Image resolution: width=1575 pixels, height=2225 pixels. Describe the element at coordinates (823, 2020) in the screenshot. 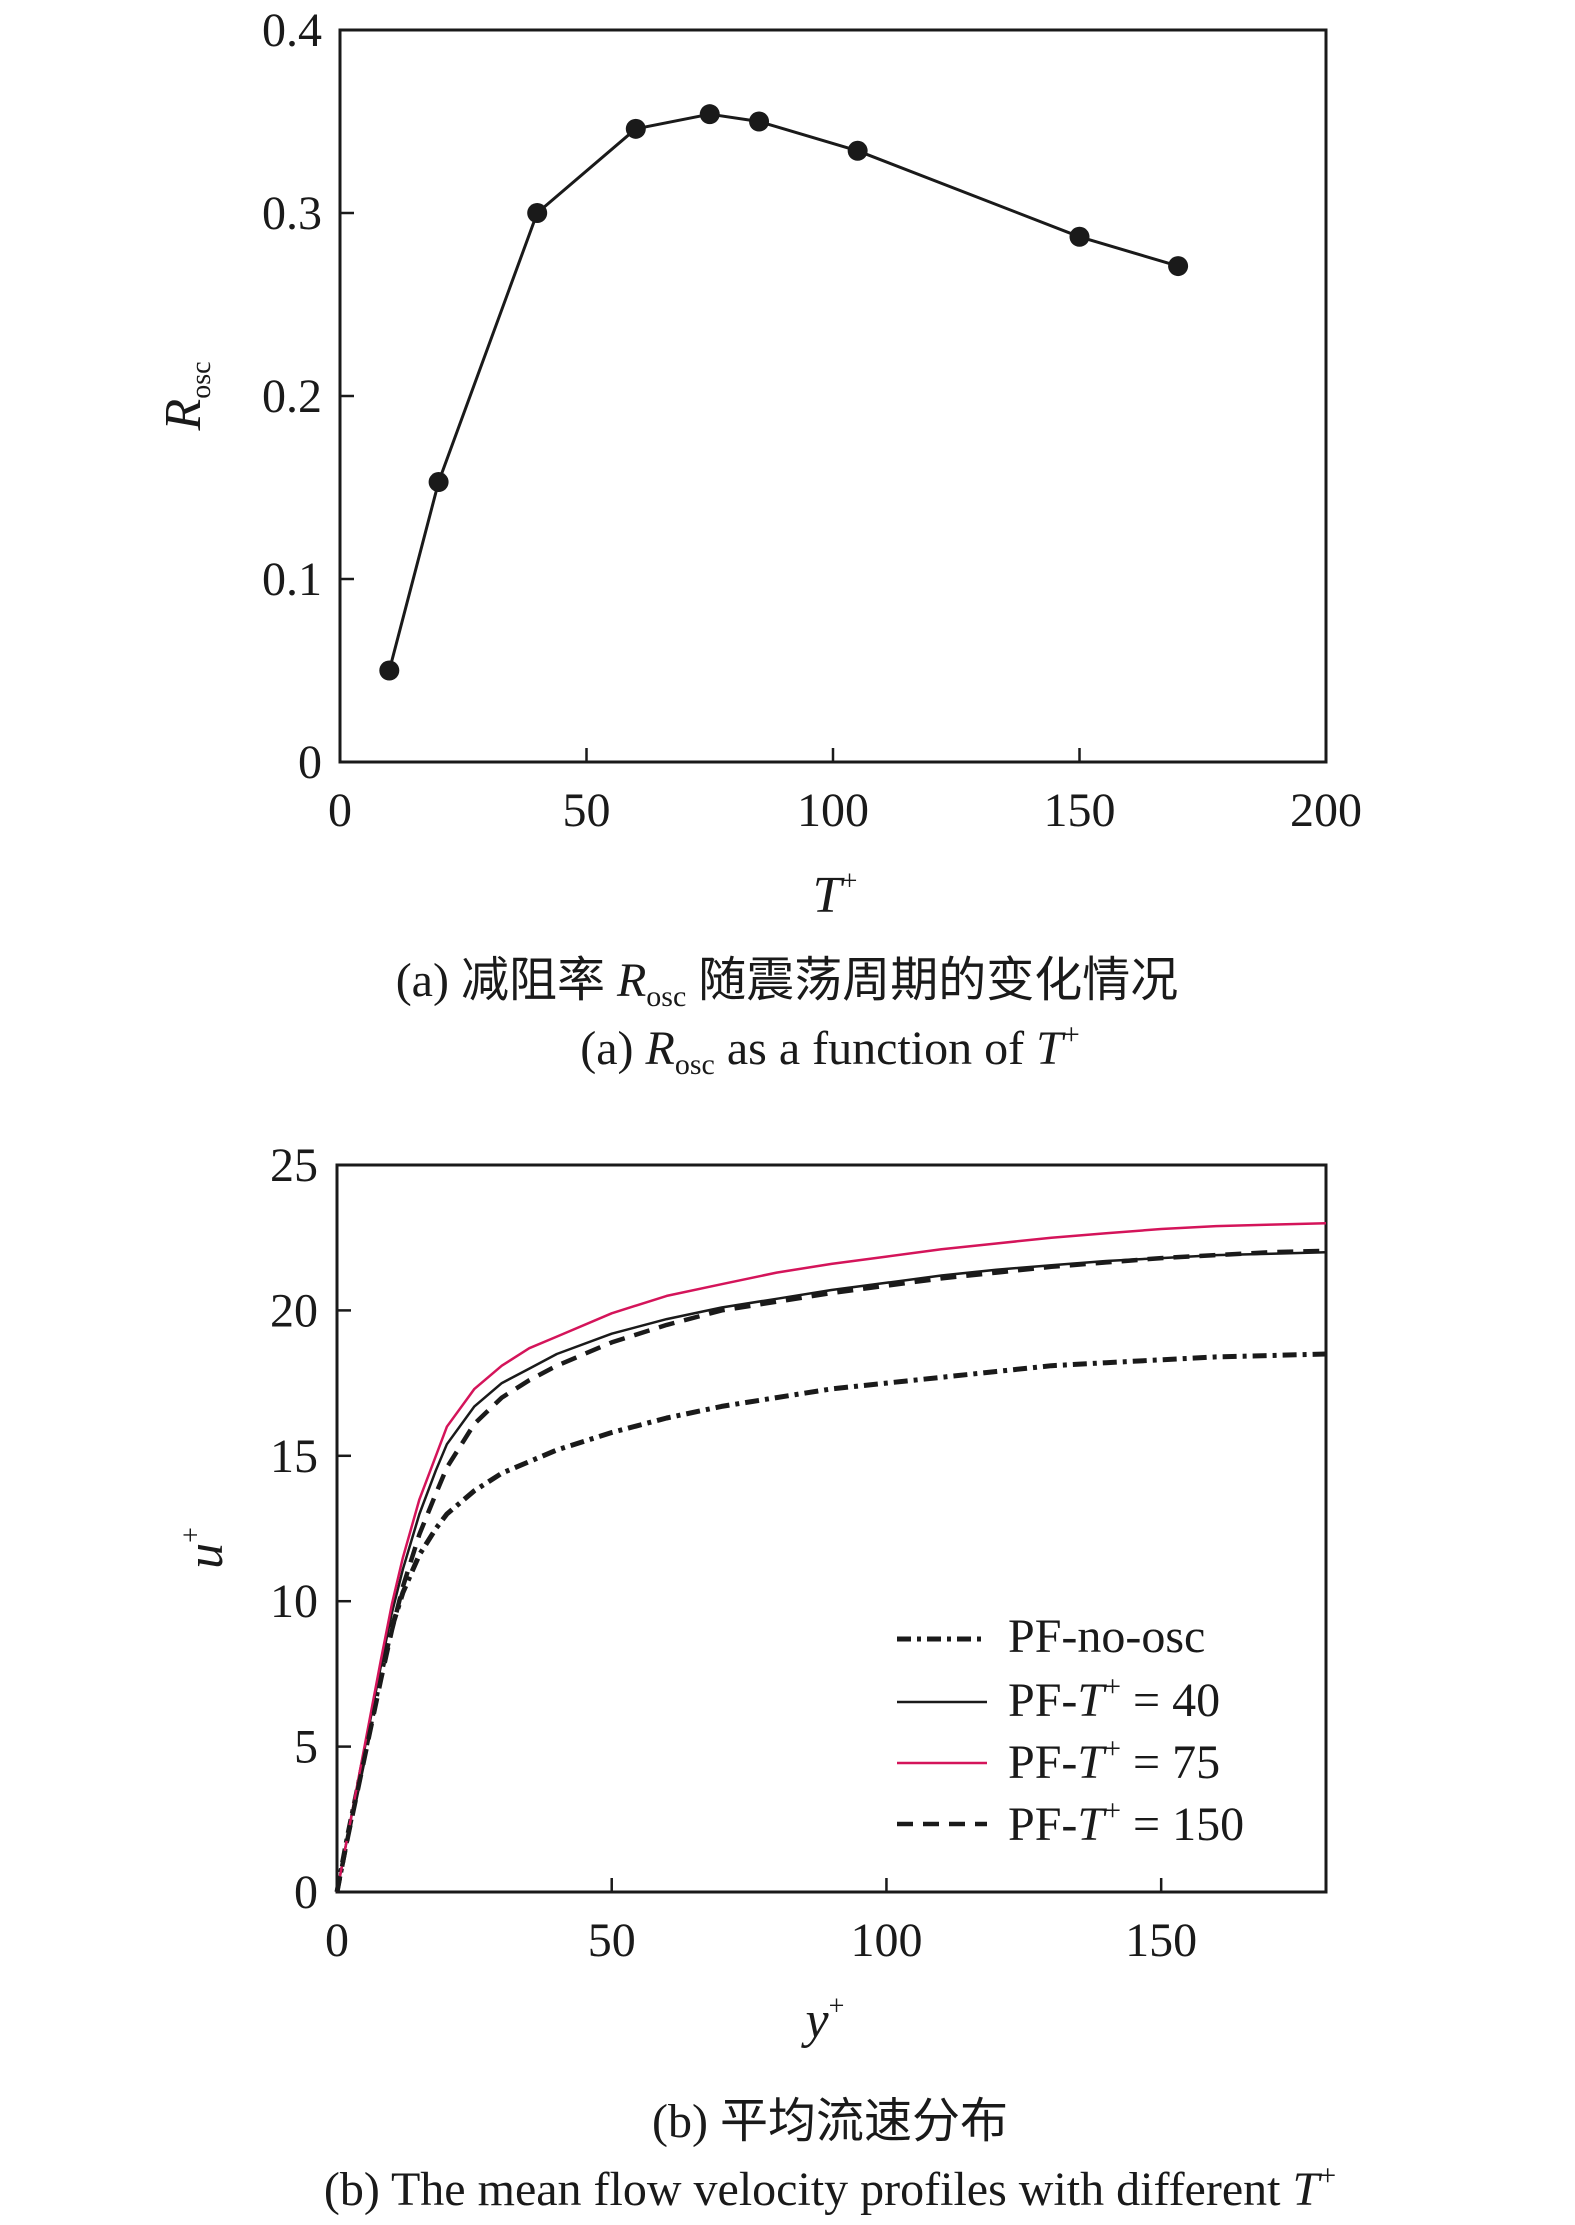

I see `panel-b-x-axis-label: y+` at that location.